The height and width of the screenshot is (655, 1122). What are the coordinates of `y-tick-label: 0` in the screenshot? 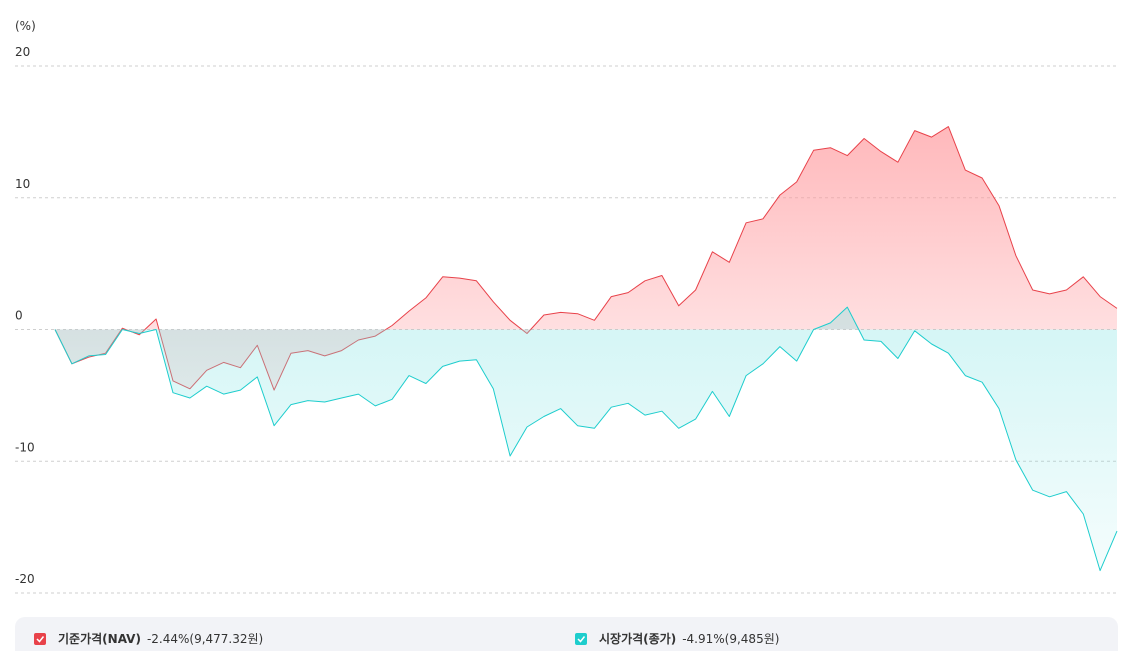 It's located at (19, 316).